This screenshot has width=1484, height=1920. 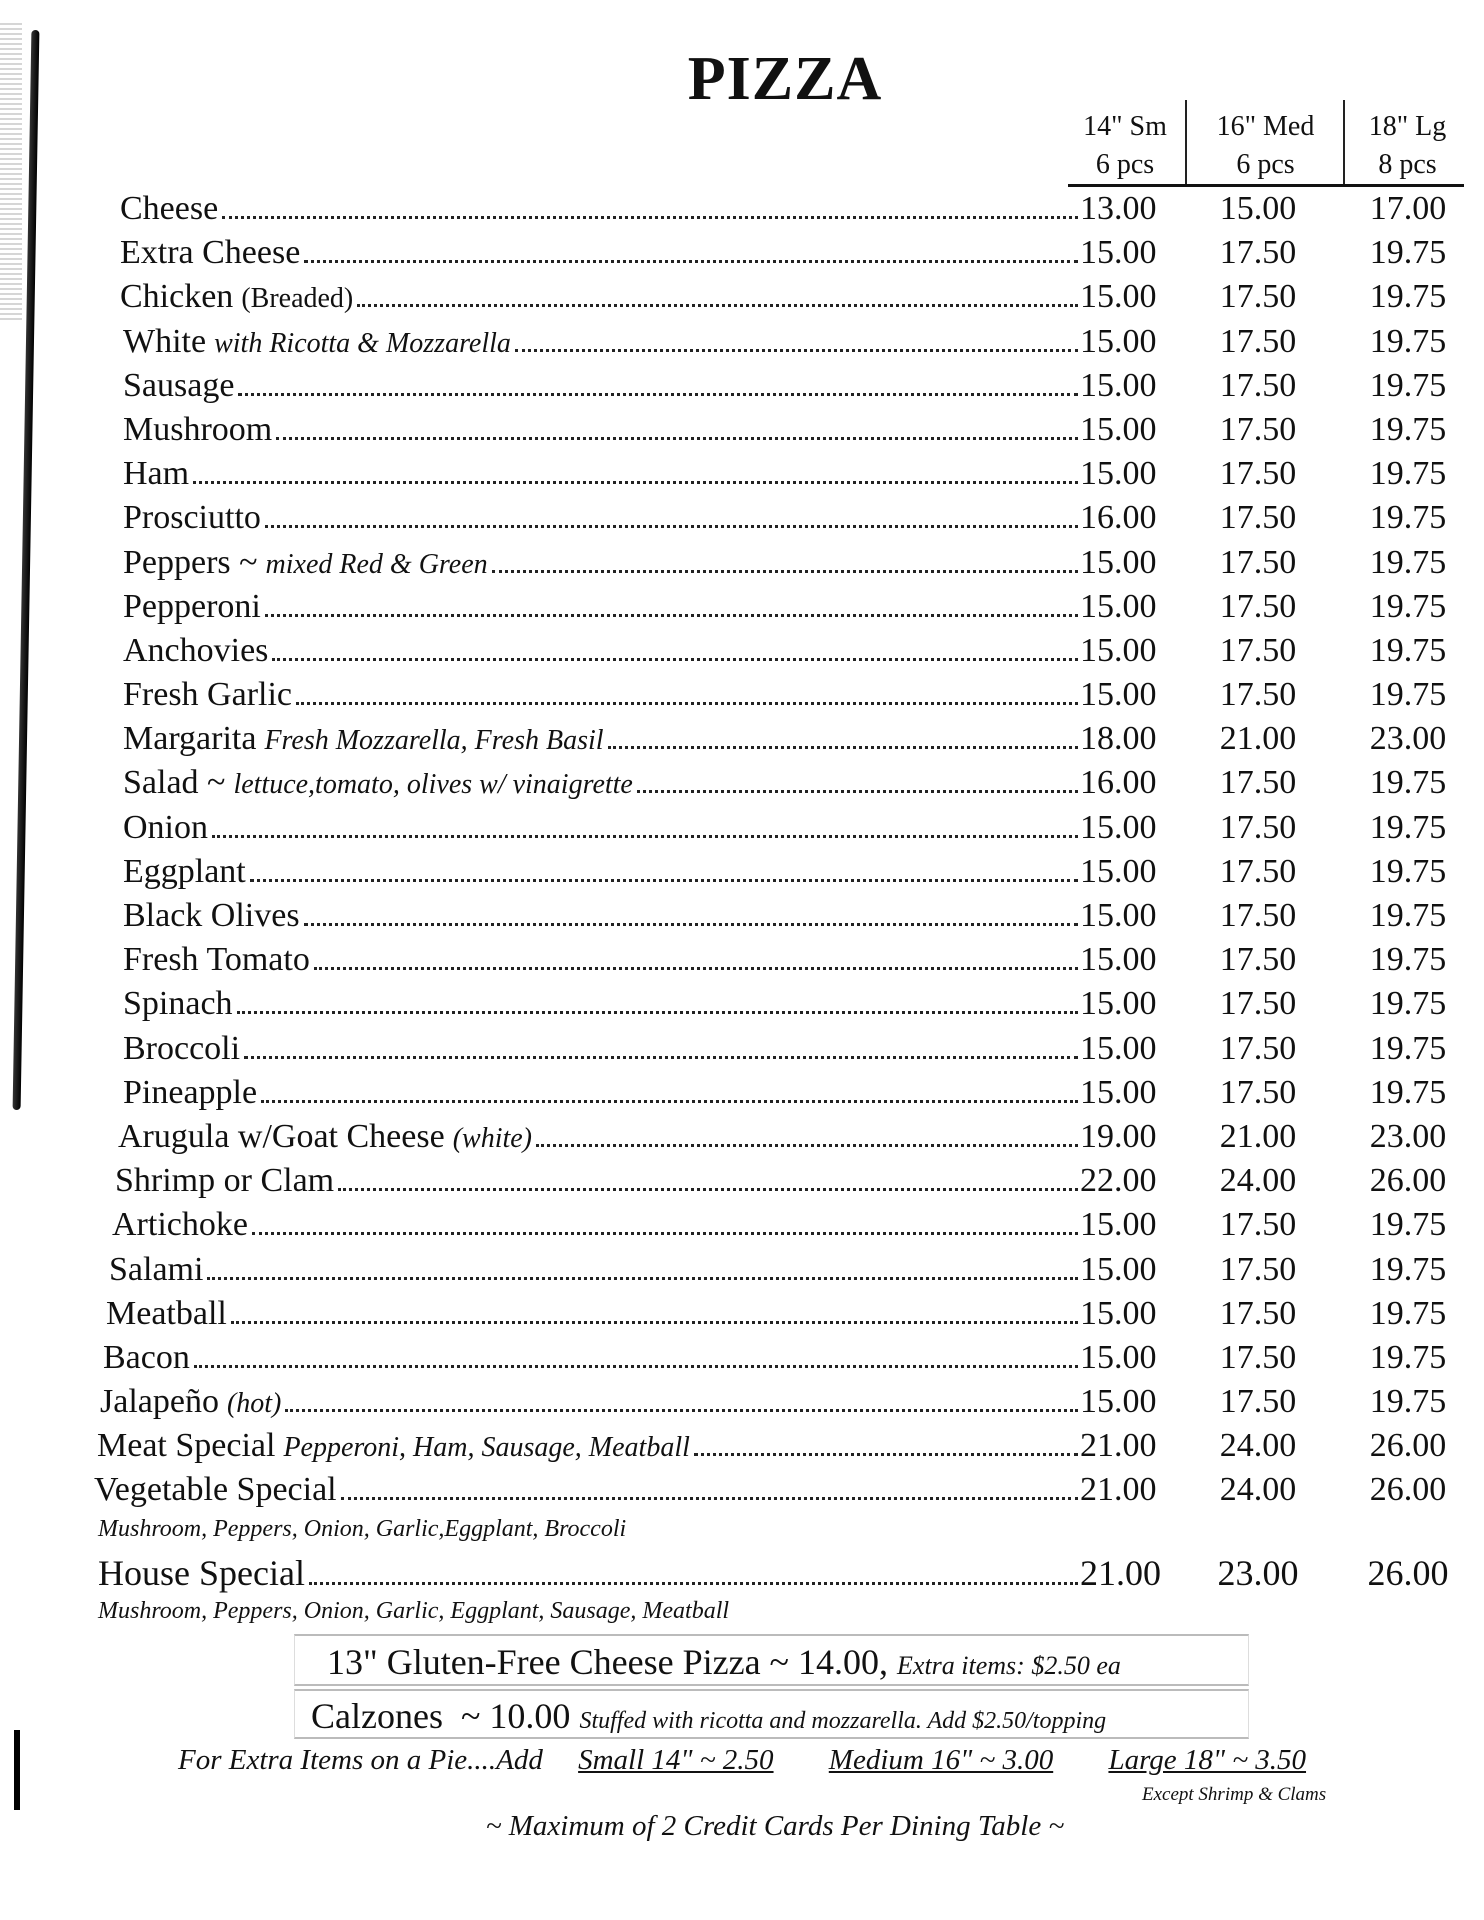 What do you see at coordinates (215, 1490) in the screenshot?
I see `item-name: Vegetable Special` at bounding box center [215, 1490].